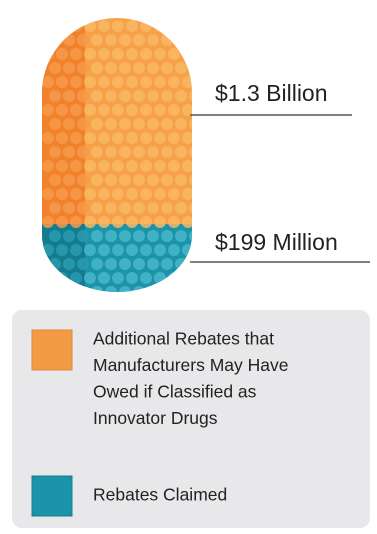 The height and width of the screenshot is (534, 377). Describe the element at coordinates (52, 496) in the screenshot. I see `legend-swatch` at that location.